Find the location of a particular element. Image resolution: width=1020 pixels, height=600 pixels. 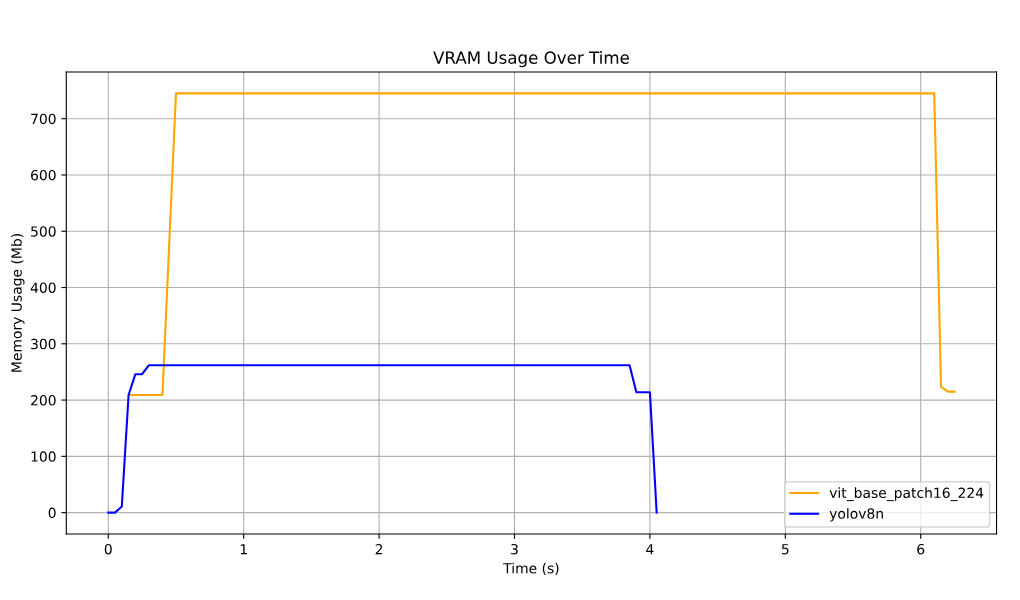

x-tick-label: 5 is located at coordinates (785, 549).